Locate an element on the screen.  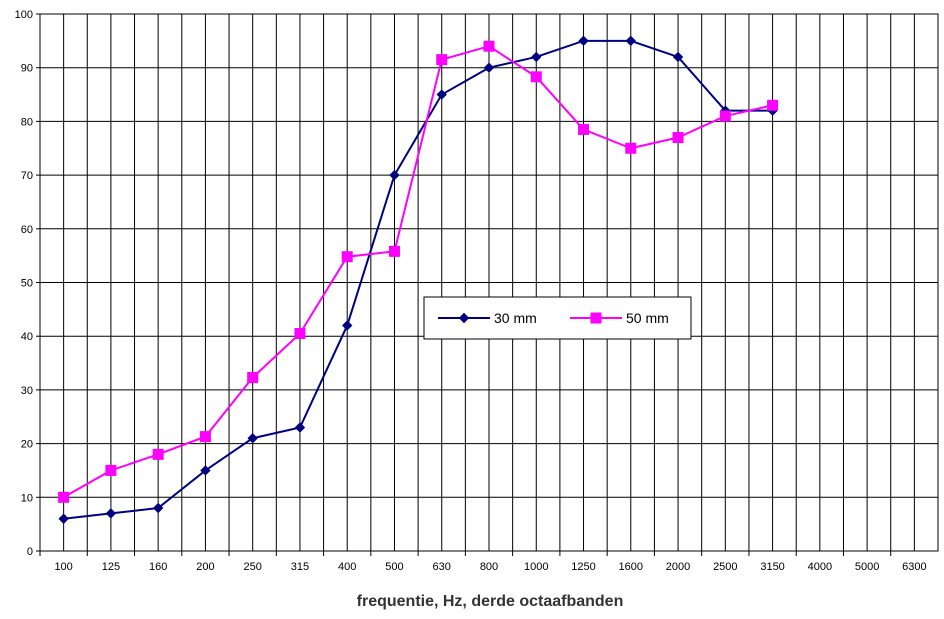
x-axis-title: frequentie, Hz, derde octaafbanden is located at coordinates (490, 601).